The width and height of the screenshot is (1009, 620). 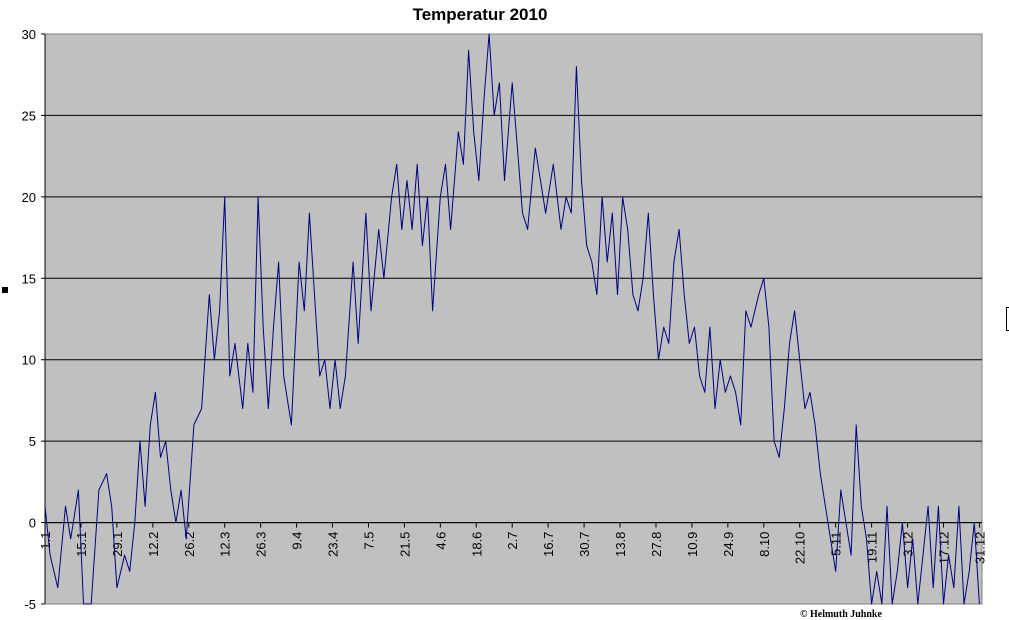 What do you see at coordinates (81, 544) in the screenshot?
I see `x-tick-label: 15.1` at bounding box center [81, 544].